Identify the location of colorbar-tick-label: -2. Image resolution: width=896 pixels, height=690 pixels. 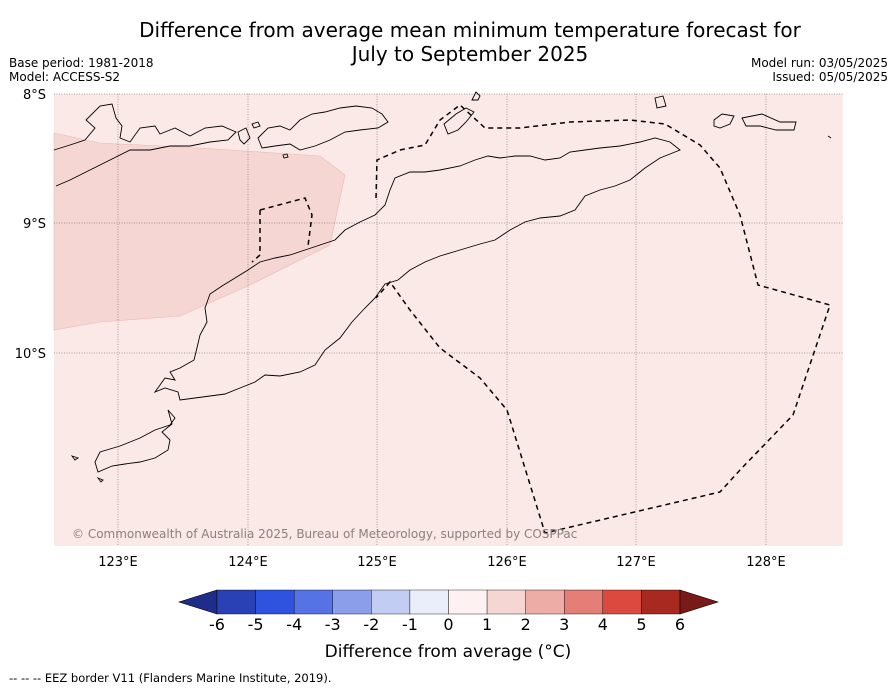
(371, 624).